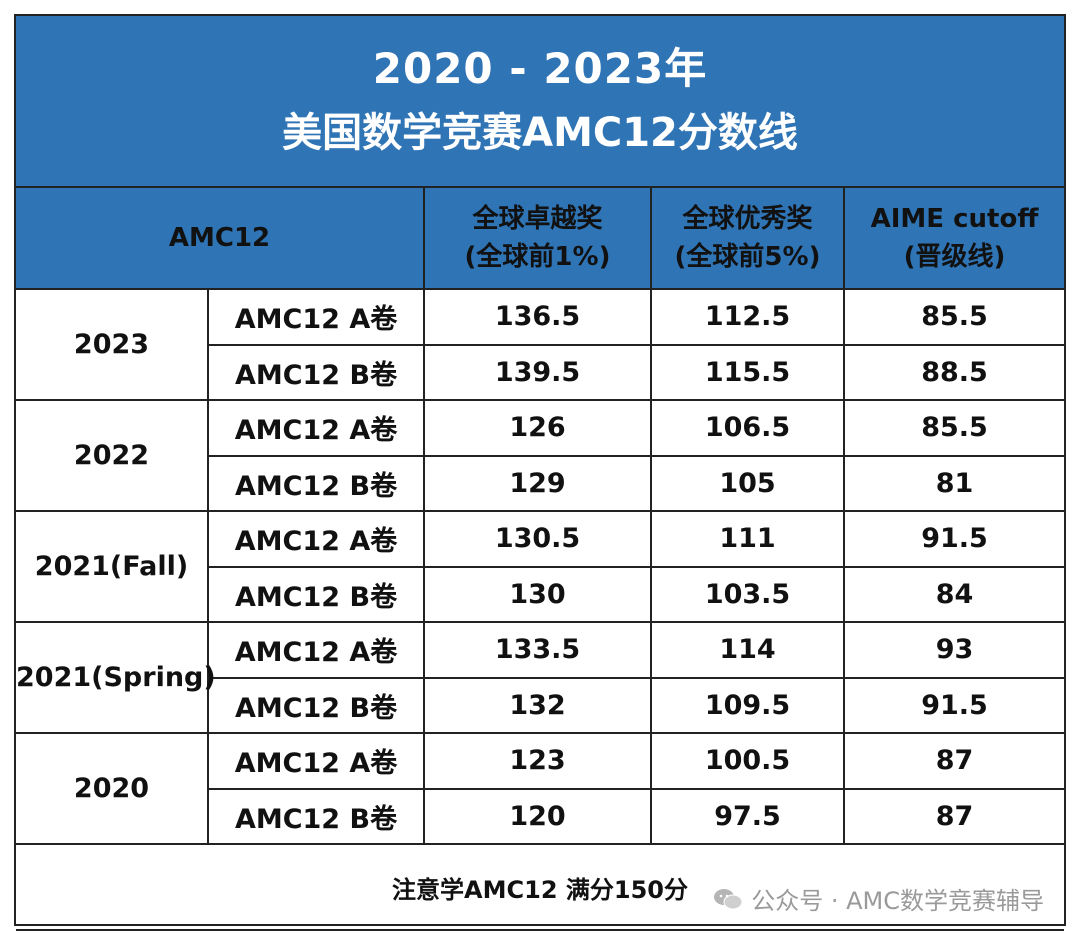 The height and width of the screenshot is (940, 1080). I want to click on table-row: AMC12 B卷 139.5 115.5 88.5, so click(540, 372).